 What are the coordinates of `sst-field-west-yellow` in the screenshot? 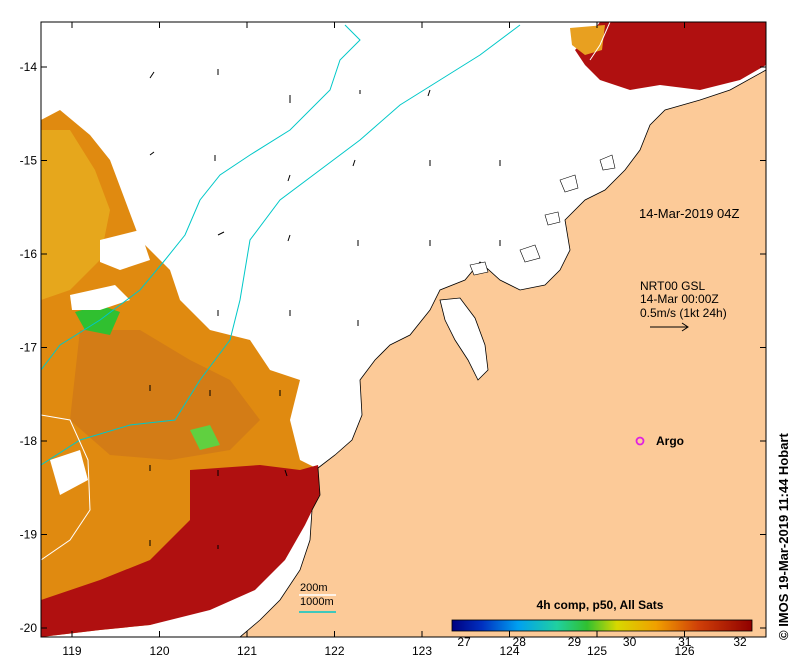 It's located at (75, 215).